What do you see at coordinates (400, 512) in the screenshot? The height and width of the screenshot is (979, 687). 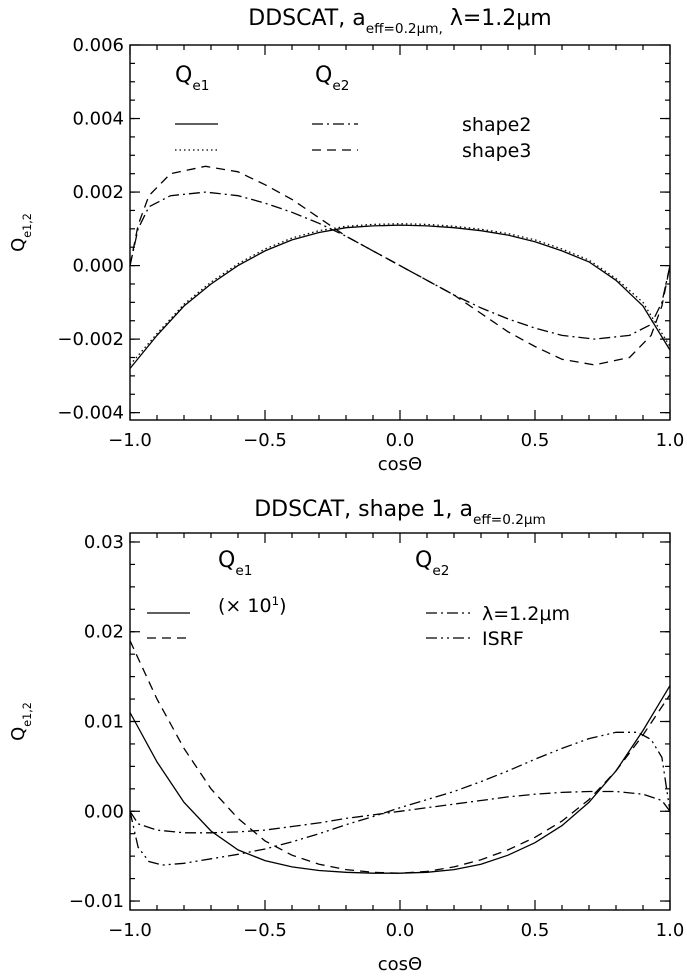 I see `chart-title: DDSCAT, shape 1, aeff=0.2μm` at bounding box center [400, 512].